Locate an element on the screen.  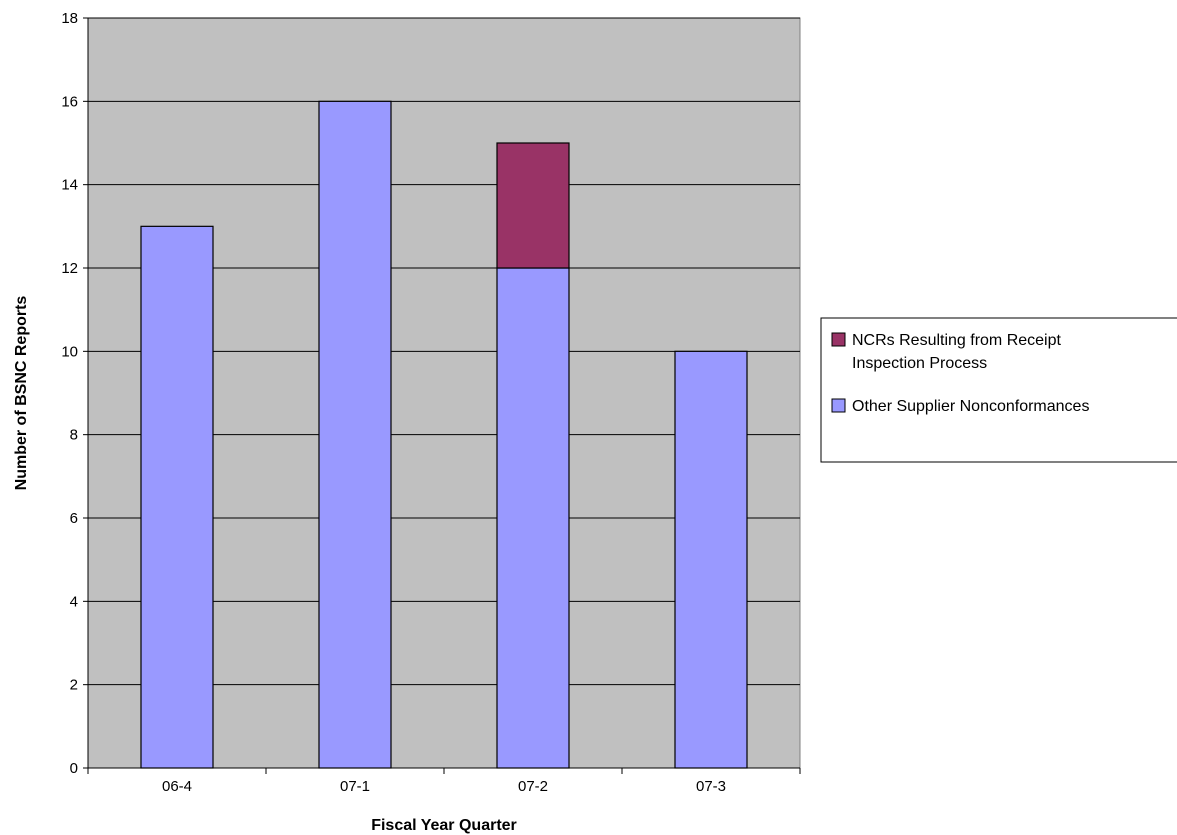
y-tick-label: 8 is located at coordinates (74, 435).